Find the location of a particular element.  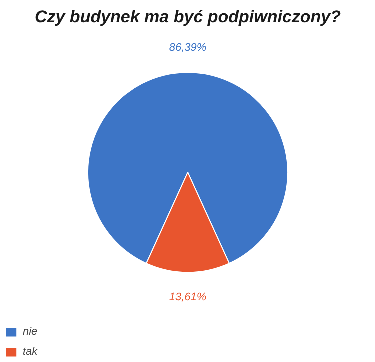

chart-title: Czy budynek ma być podpiwniczony? is located at coordinates (188, 17).